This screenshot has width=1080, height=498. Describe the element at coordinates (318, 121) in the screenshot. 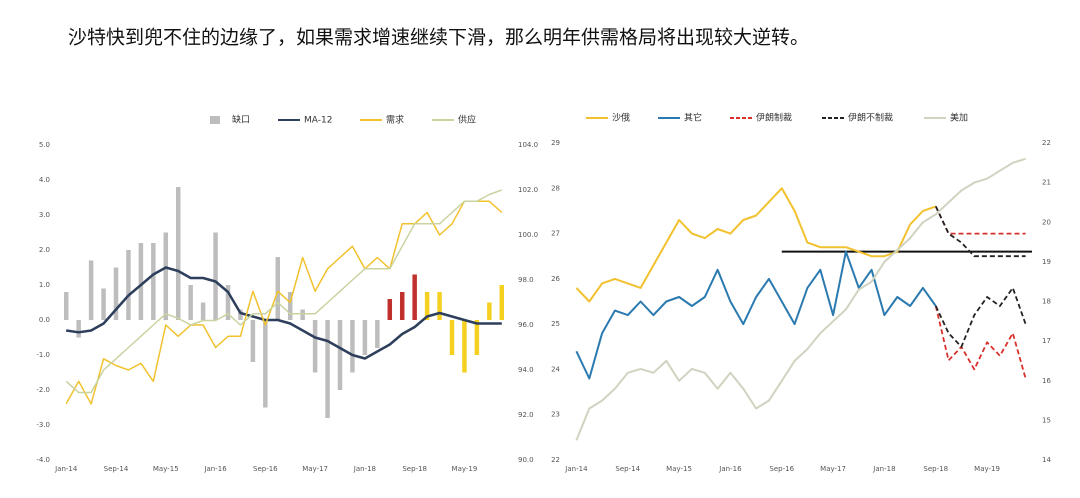

I see `legend-label: MA-12` at that location.